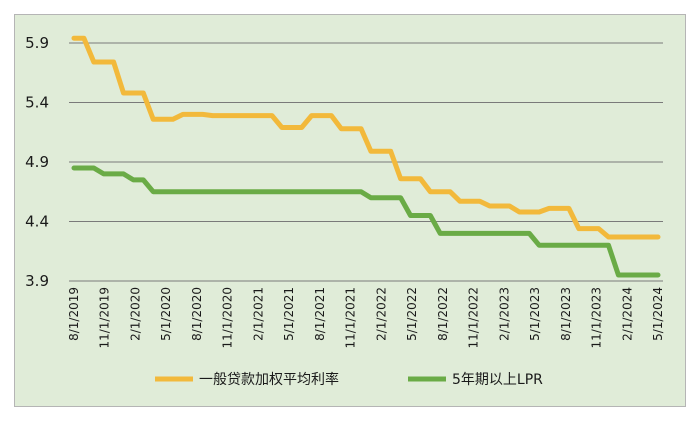  What do you see at coordinates (351, 318) in the screenshot?
I see `x-tick-label: 11/1/2021` at bounding box center [351, 318].